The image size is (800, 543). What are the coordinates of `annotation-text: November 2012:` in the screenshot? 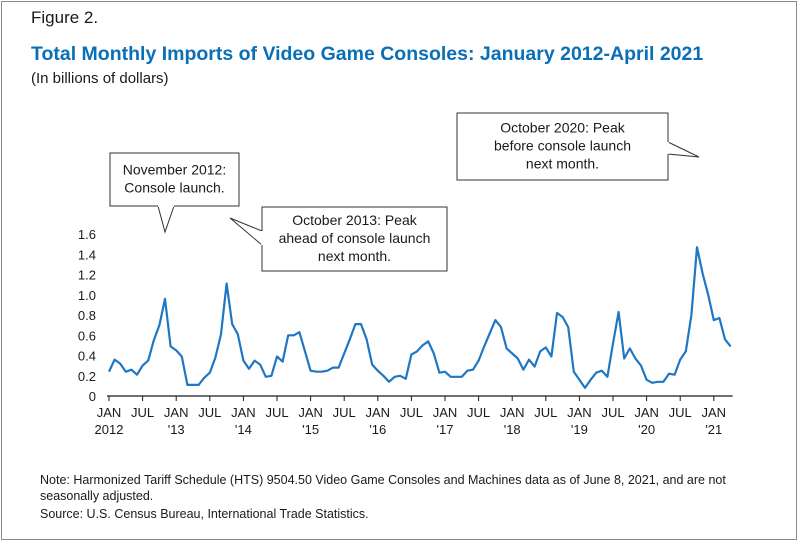 It's located at (175, 170).